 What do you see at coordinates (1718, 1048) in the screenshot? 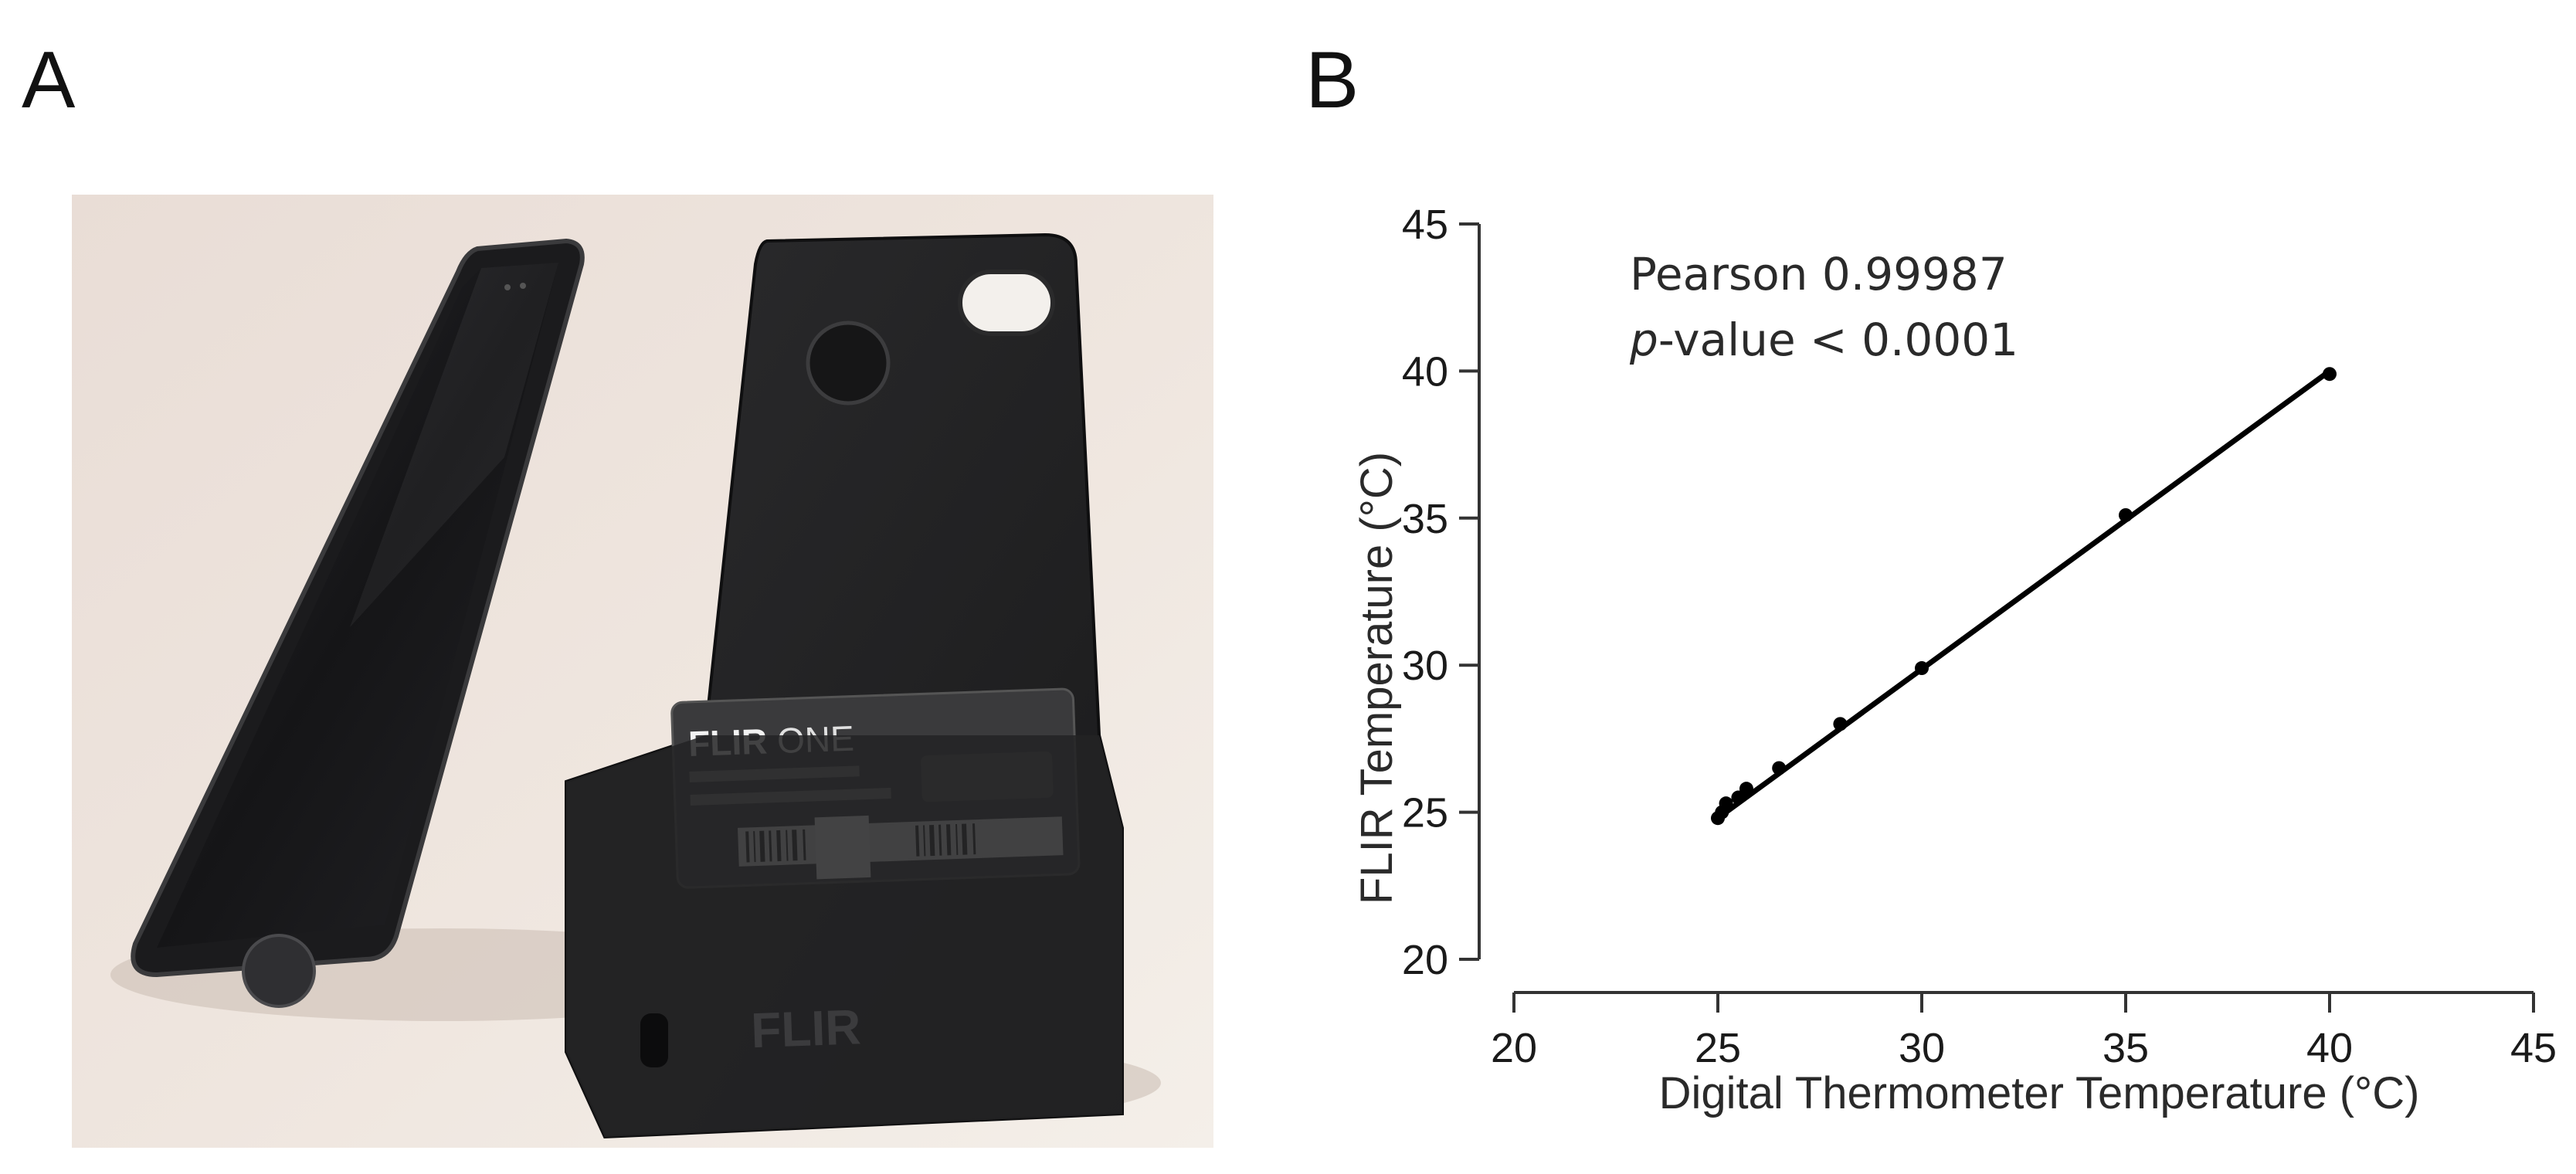
I see `x-tick-label: 25` at bounding box center [1718, 1048].